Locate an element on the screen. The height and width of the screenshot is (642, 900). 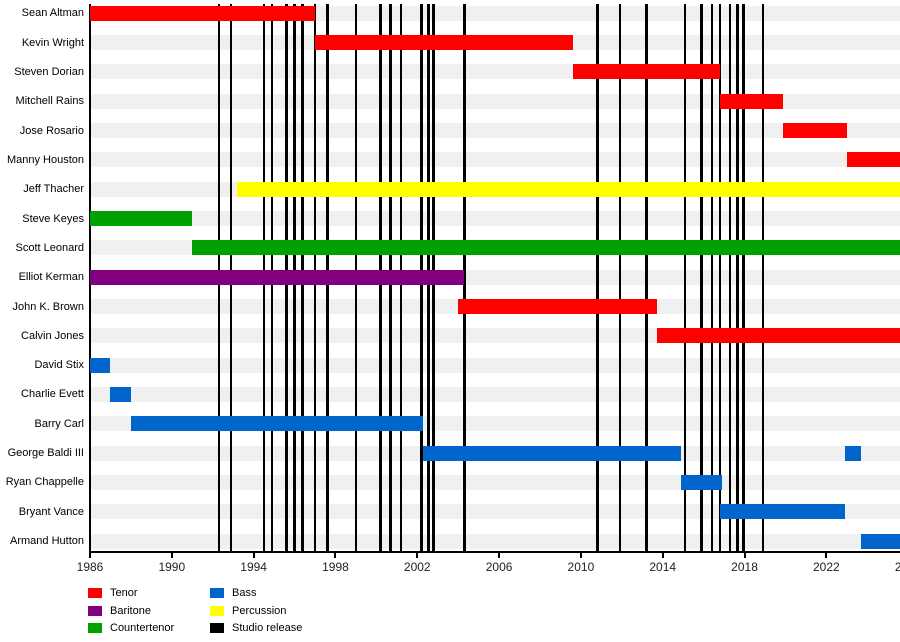
legend-label: Bass is located at coordinates (244, 593).